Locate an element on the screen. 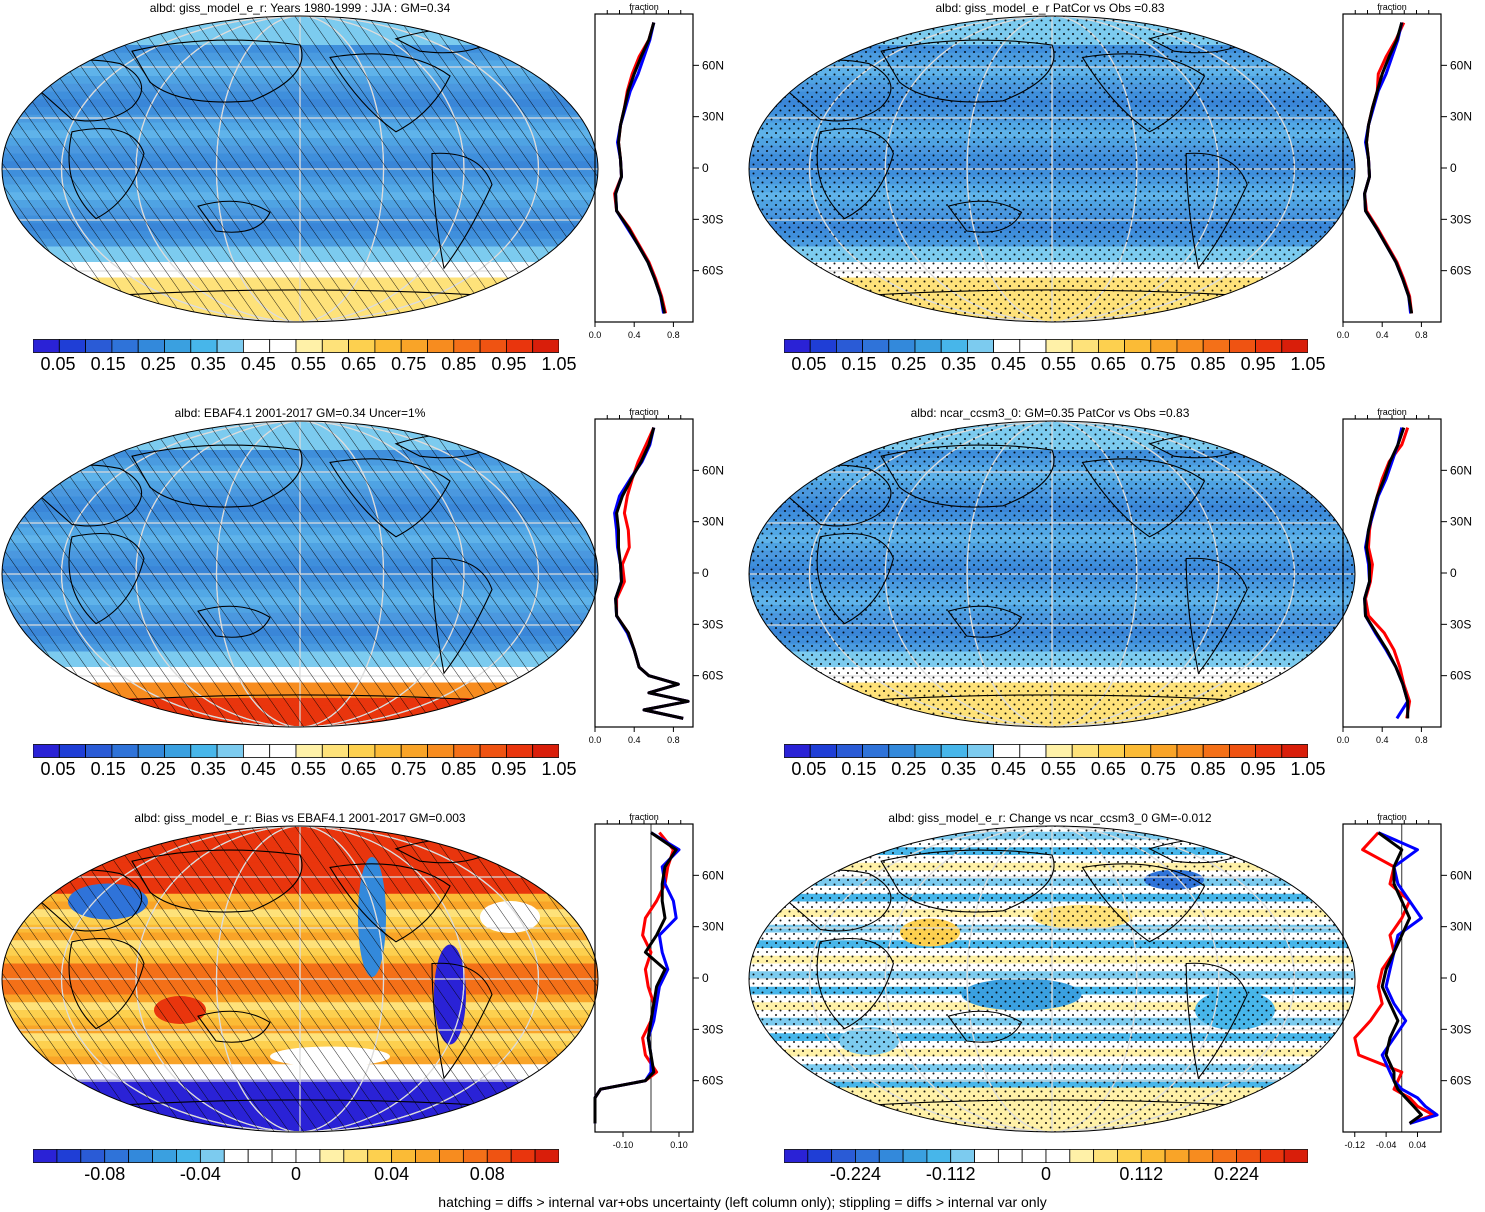  colorbar-tick-label: 0.55 is located at coordinates (308, 364).